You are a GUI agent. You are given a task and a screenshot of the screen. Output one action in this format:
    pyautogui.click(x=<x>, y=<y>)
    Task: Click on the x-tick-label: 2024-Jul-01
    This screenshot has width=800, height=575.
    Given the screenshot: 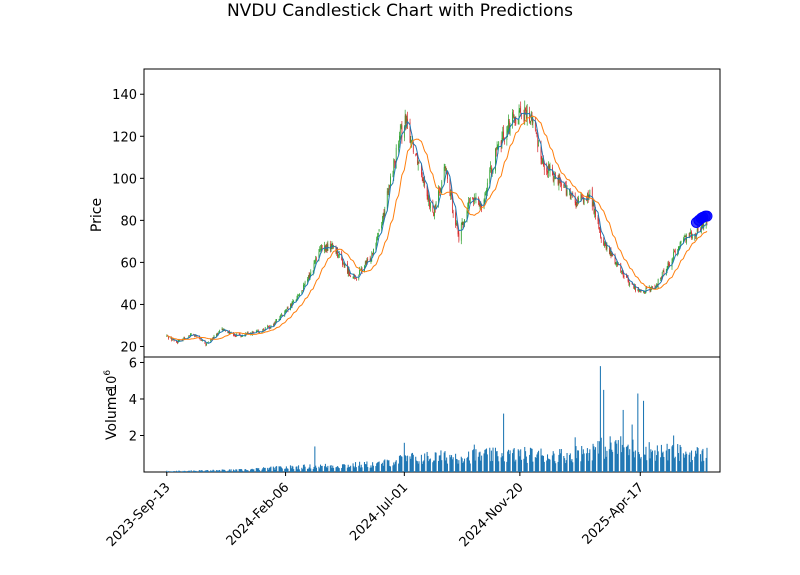 What is the action you would take?
    pyautogui.click(x=379, y=512)
    